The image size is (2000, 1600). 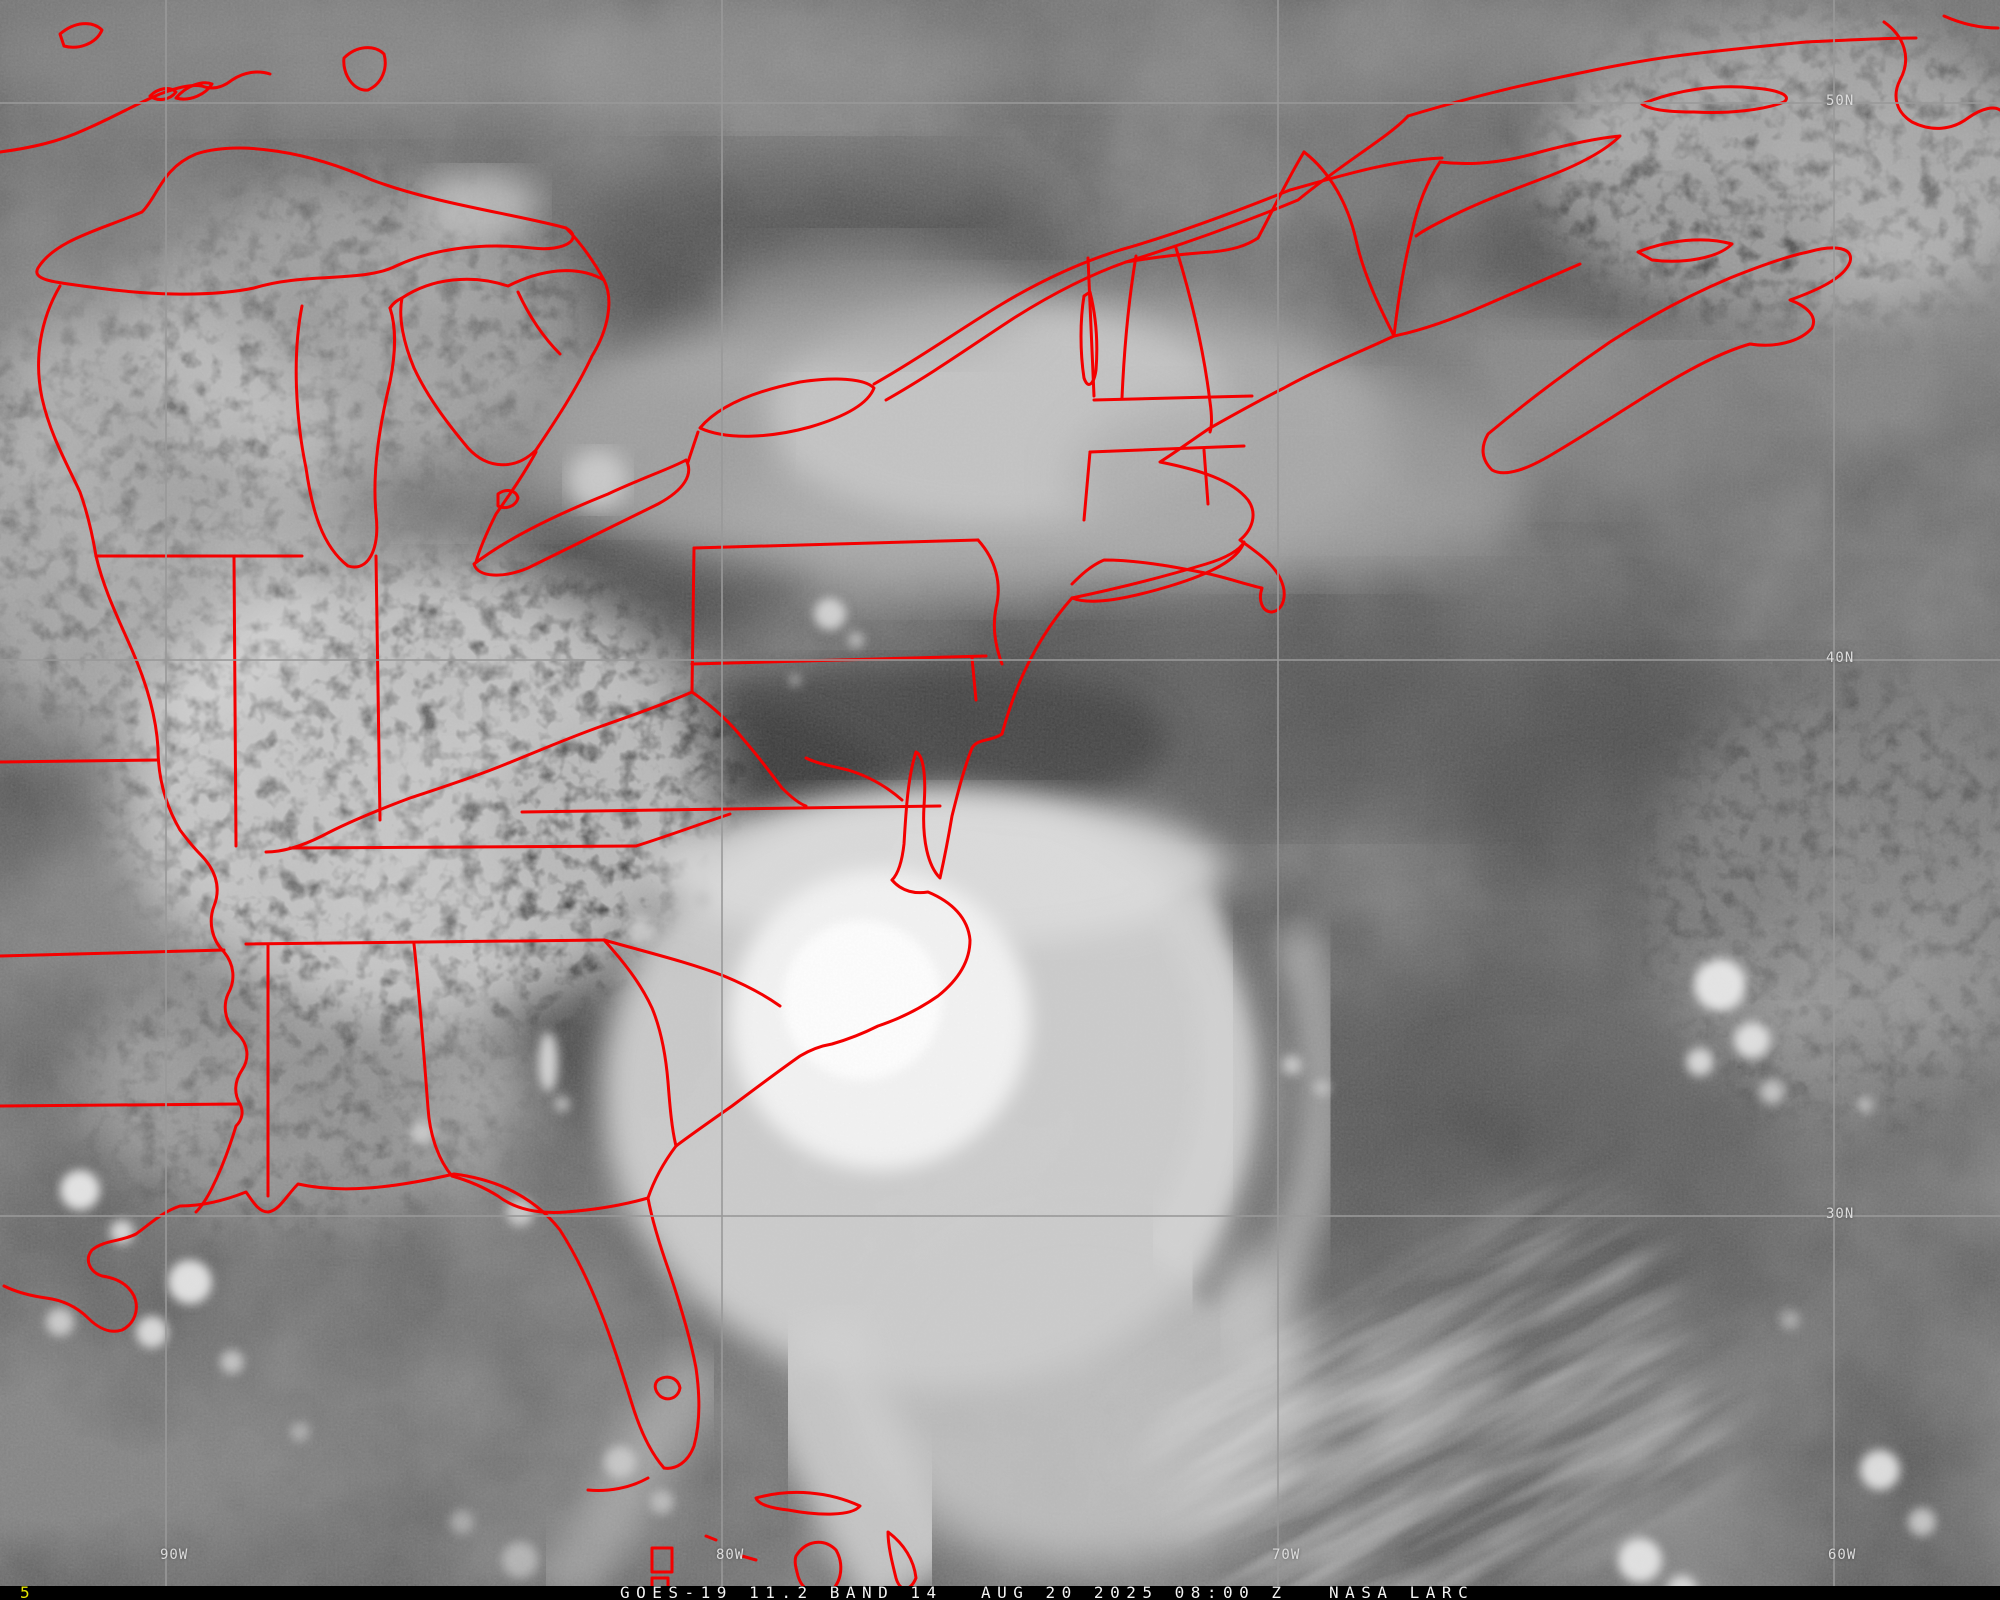 What do you see at coordinates (166, 793) in the screenshot?
I see `meridian-line-90W` at bounding box center [166, 793].